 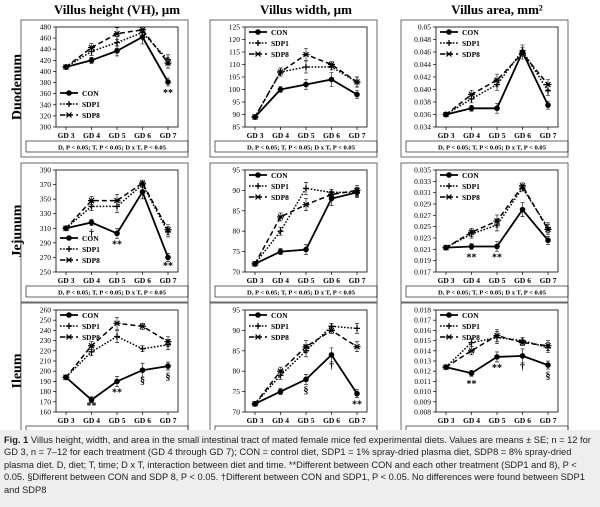 I want to click on column-title: Villus height (VH), µm, so click(x=117, y=9).